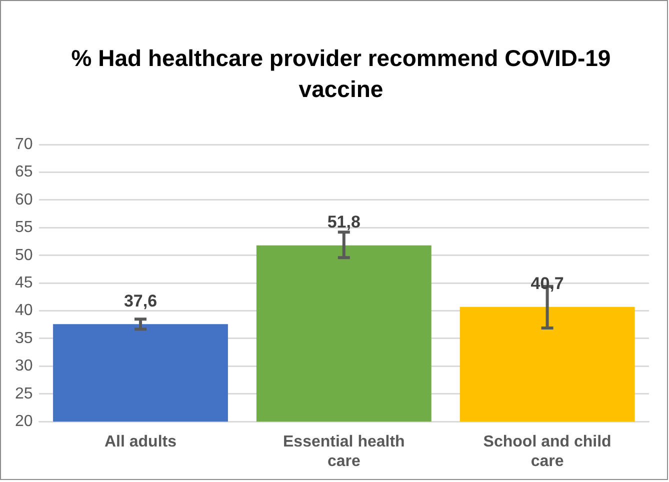 Image resolution: width=669 pixels, height=482 pixels. What do you see at coordinates (24, 421) in the screenshot?
I see `y-tick-label: 20` at bounding box center [24, 421].